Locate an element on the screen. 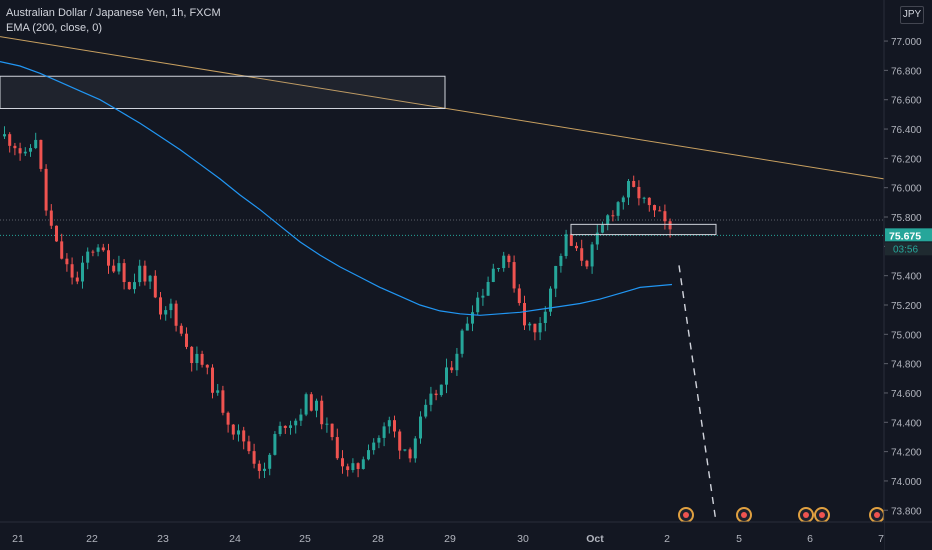 The height and width of the screenshot is (550, 932). countdown-label: 03:56 is located at coordinates (905, 249).